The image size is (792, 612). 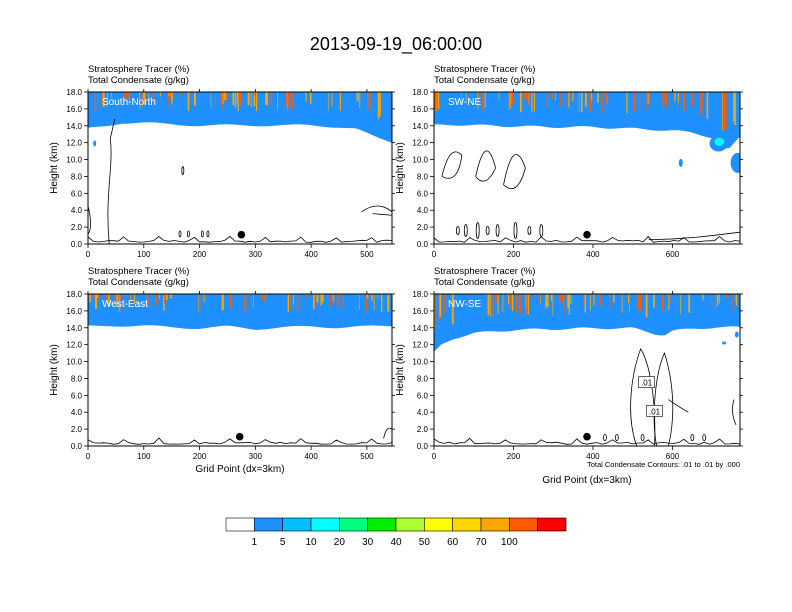 What do you see at coordinates (509, 542) in the screenshot?
I see `colorbar-label: 100` at bounding box center [509, 542].